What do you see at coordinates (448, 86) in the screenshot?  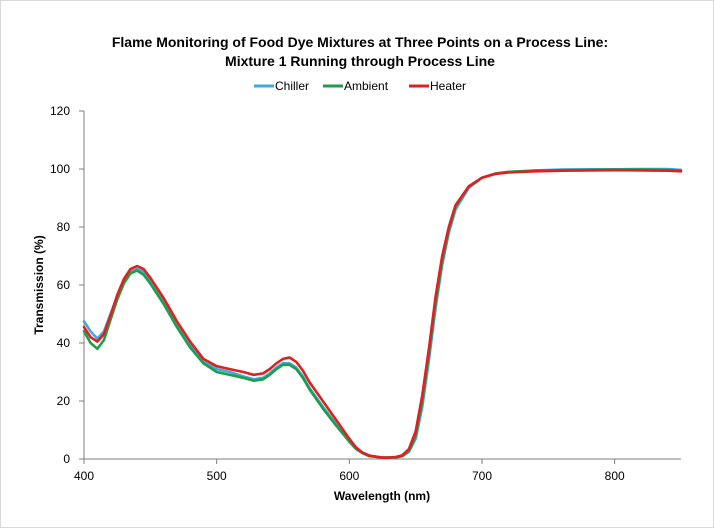 I see `legend-label-heater: Heater` at bounding box center [448, 86].